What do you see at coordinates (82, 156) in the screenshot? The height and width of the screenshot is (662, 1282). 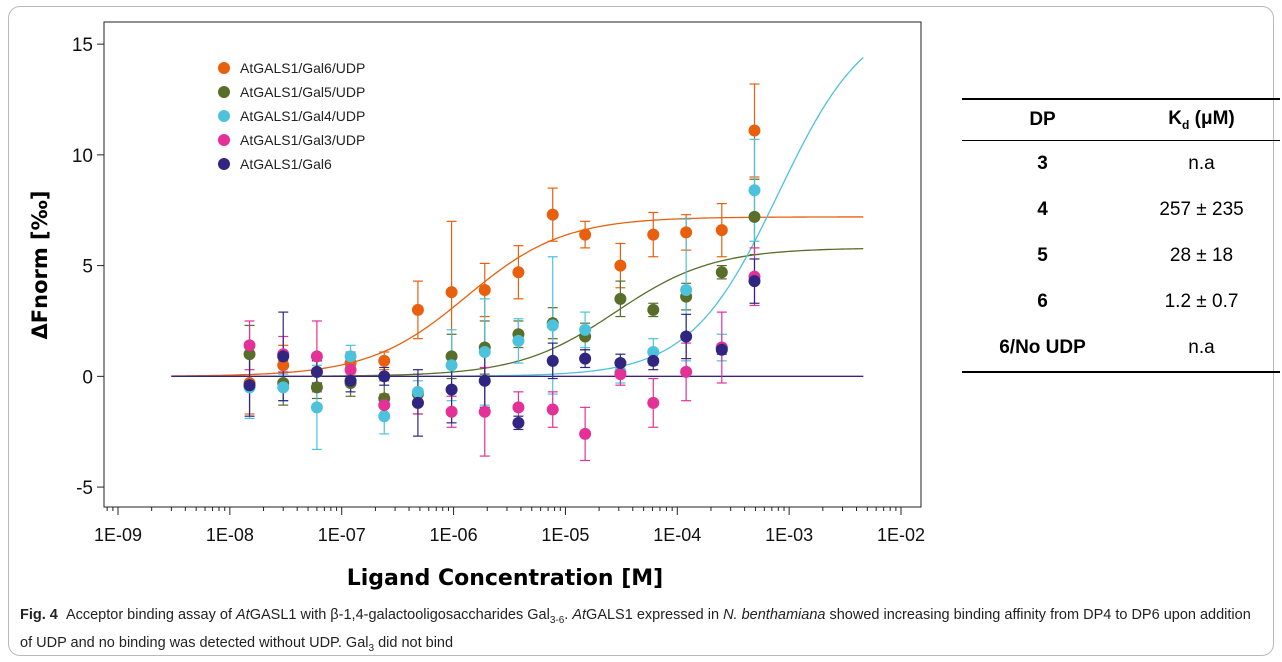 I see `y-tick-label: 10` at bounding box center [82, 156].